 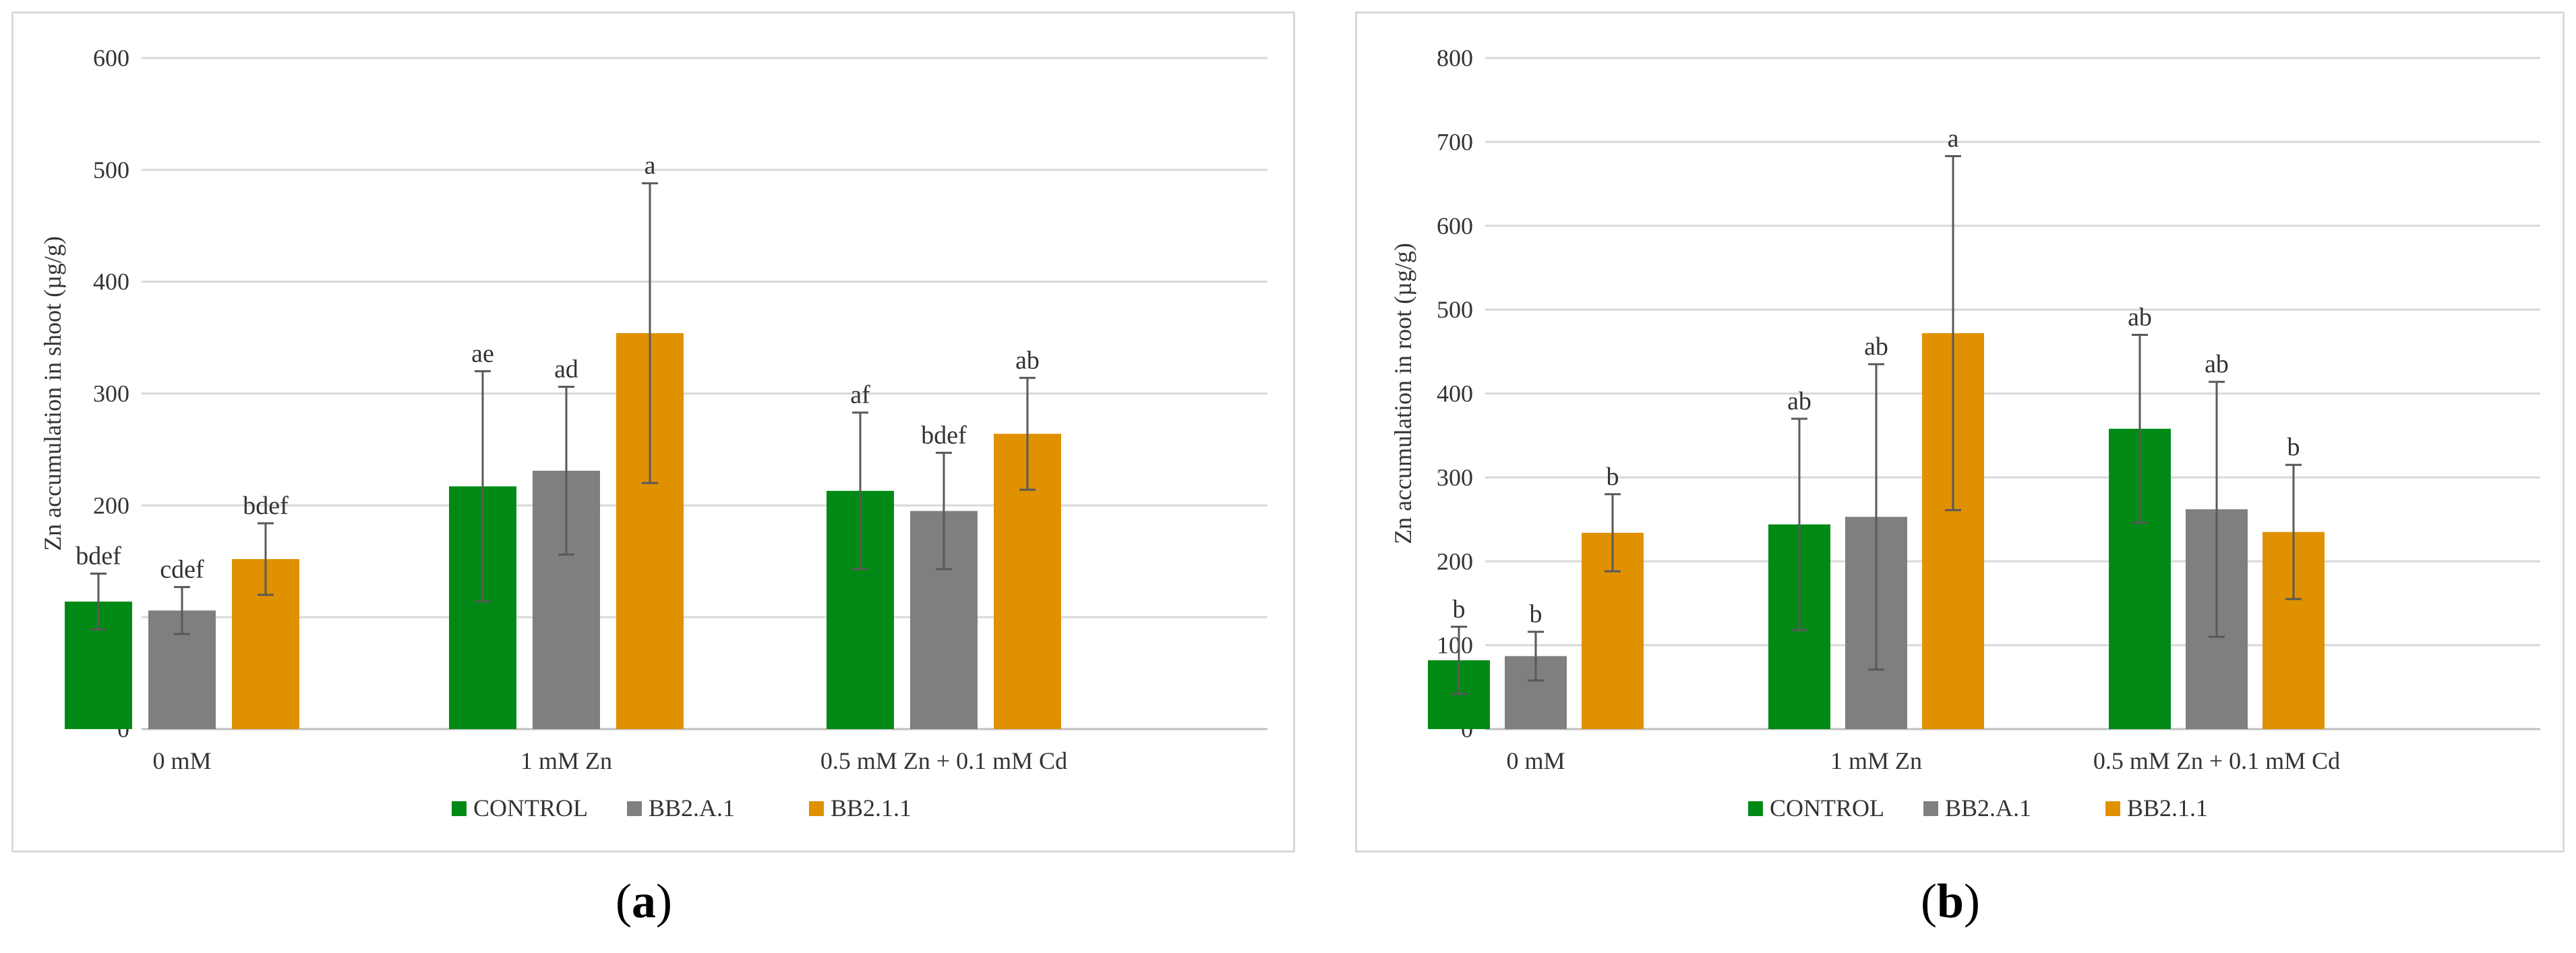 I want to click on legend-label-b-0: CONTROL, so click(x=1827, y=808).